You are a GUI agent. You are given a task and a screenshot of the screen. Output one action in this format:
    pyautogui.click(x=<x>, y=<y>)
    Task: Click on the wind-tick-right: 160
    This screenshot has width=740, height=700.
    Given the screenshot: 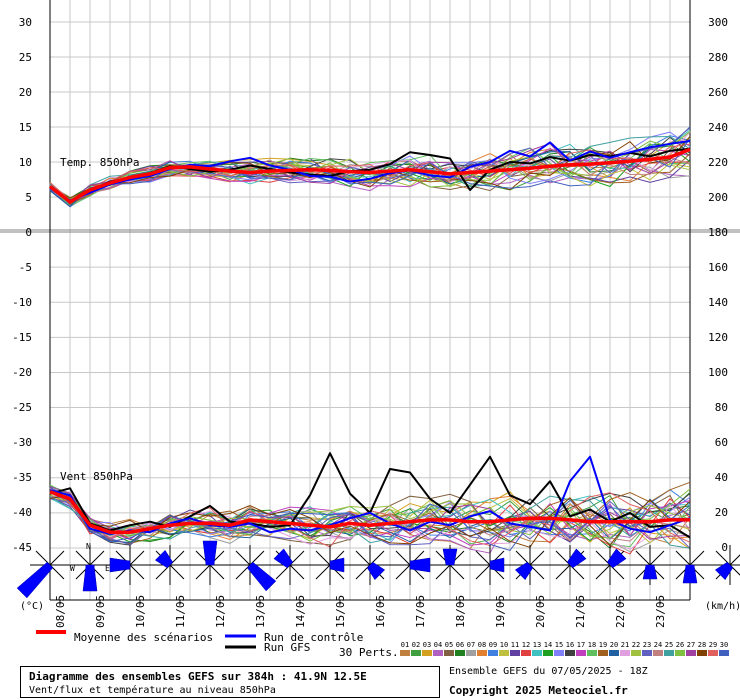 What is the action you would take?
    pyautogui.click(x=718, y=267)
    